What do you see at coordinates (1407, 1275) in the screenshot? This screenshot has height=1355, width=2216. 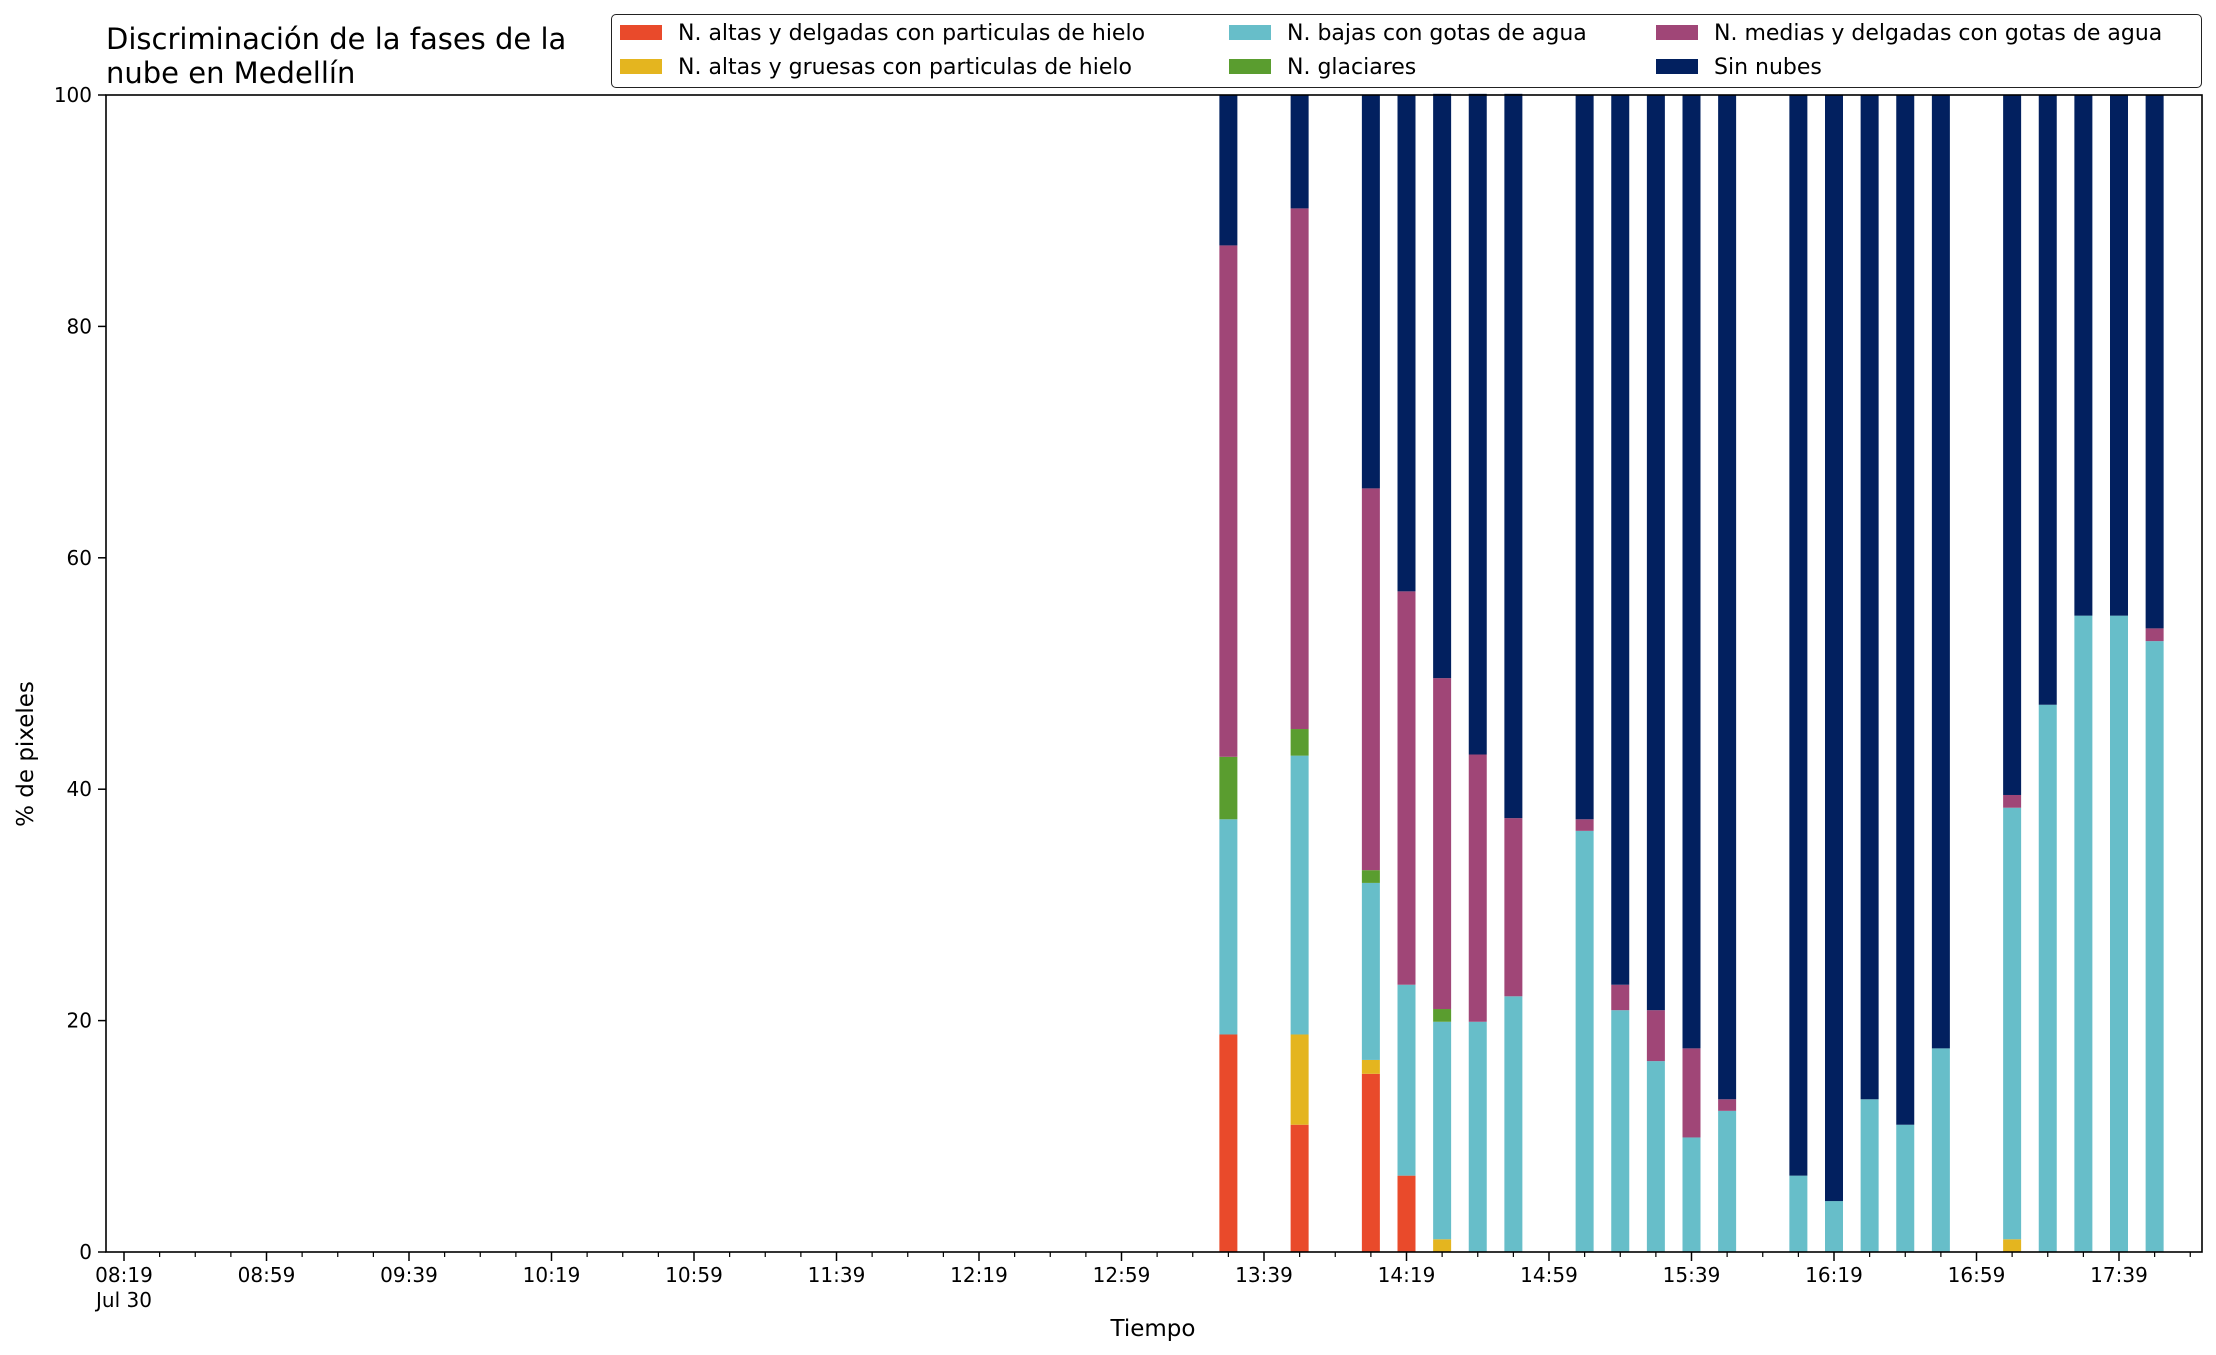 I see `x-tick-label: 14:19` at bounding box center [1407, 1275].